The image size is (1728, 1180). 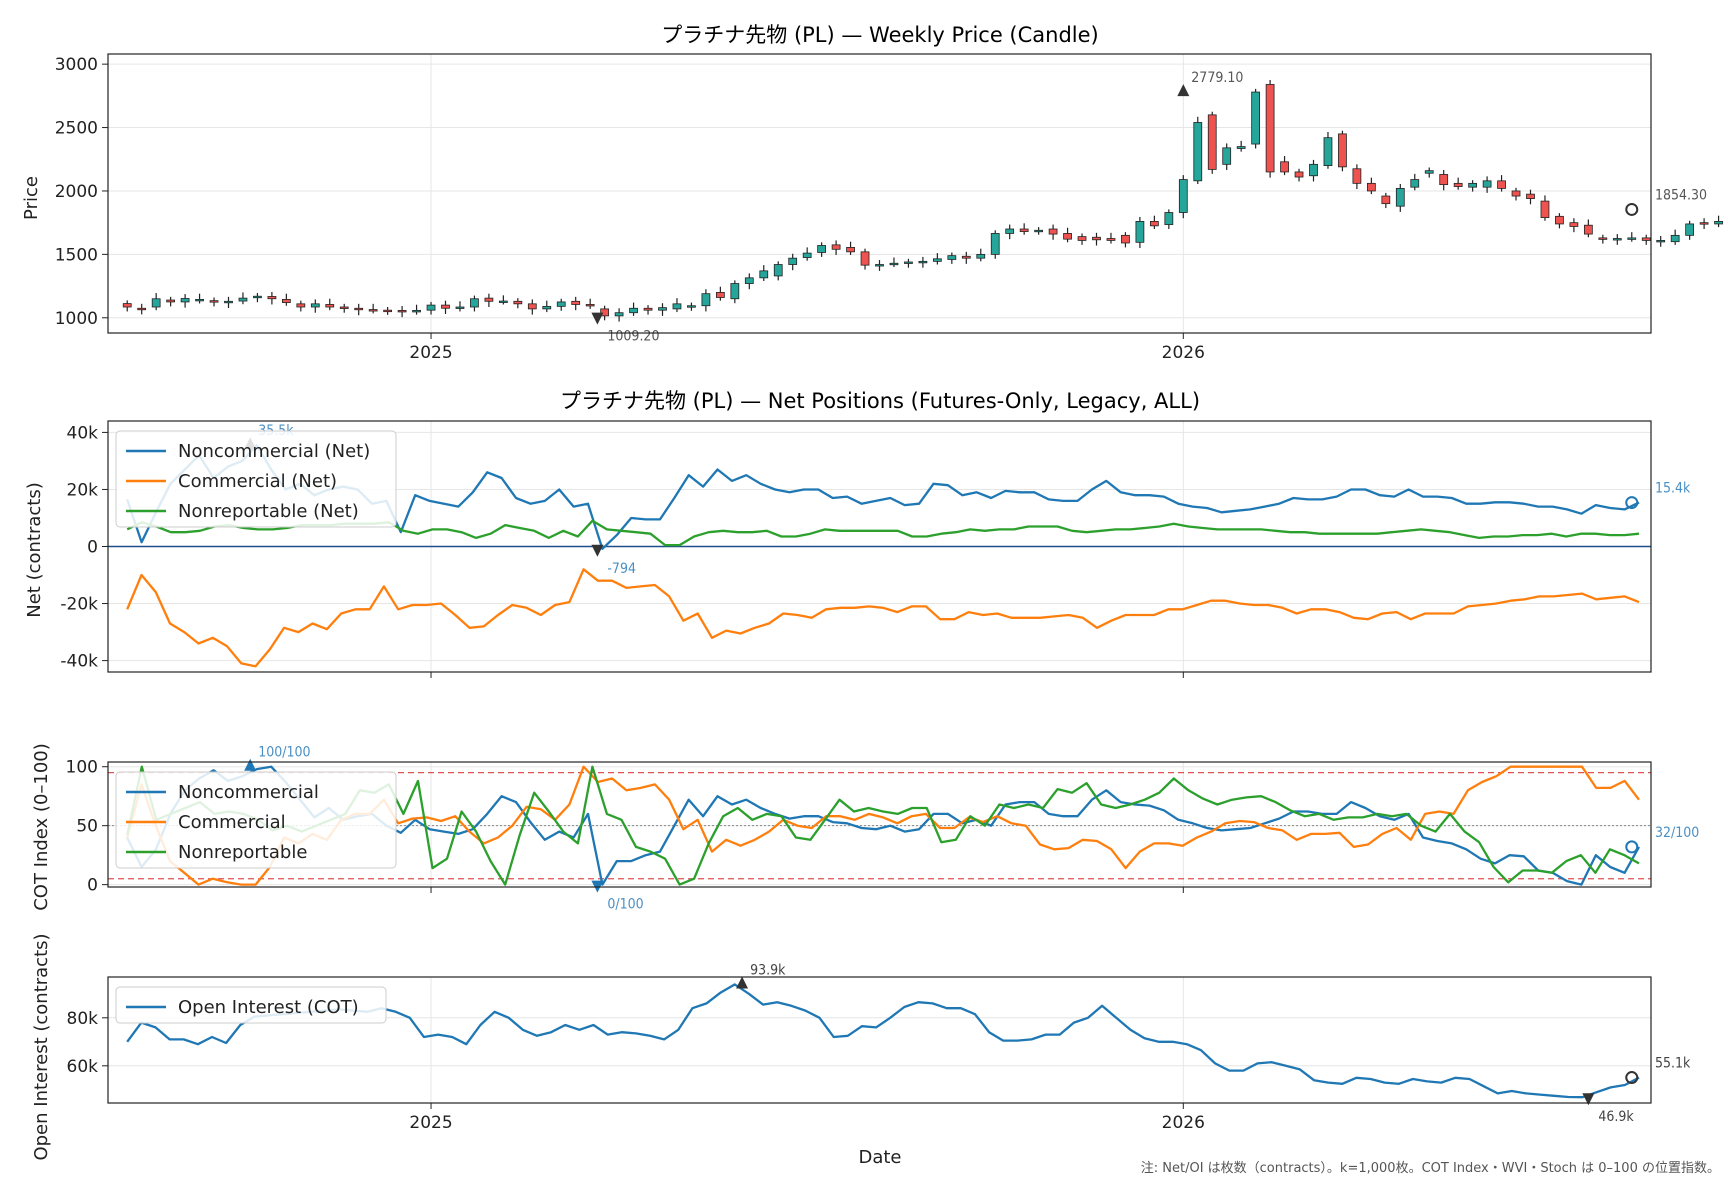 I want to click on max-label: 93.9k, so click(x=768, y=970).